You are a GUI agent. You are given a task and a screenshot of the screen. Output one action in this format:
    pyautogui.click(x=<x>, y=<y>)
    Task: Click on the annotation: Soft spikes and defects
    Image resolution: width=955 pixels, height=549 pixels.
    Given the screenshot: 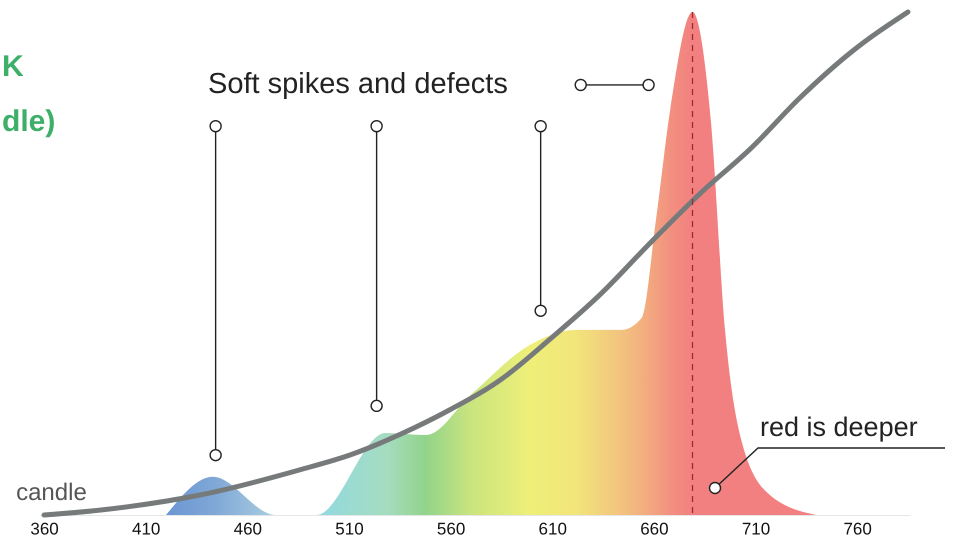 What is the action you would take?
    pyautogui.click(x=358, y=84)
    